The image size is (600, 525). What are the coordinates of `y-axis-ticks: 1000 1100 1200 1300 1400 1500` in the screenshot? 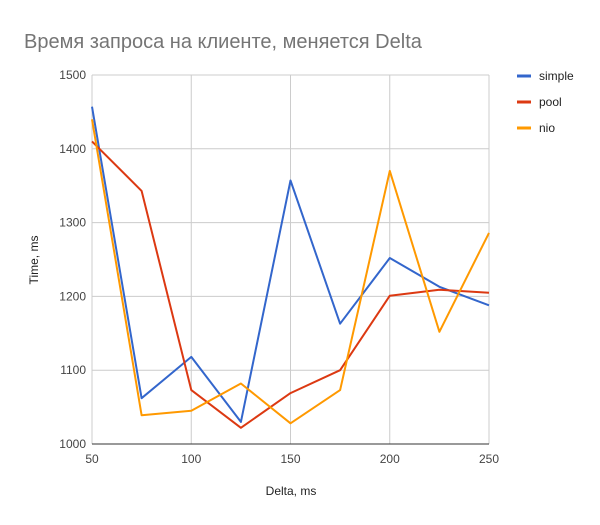 It's located at (72, 259).